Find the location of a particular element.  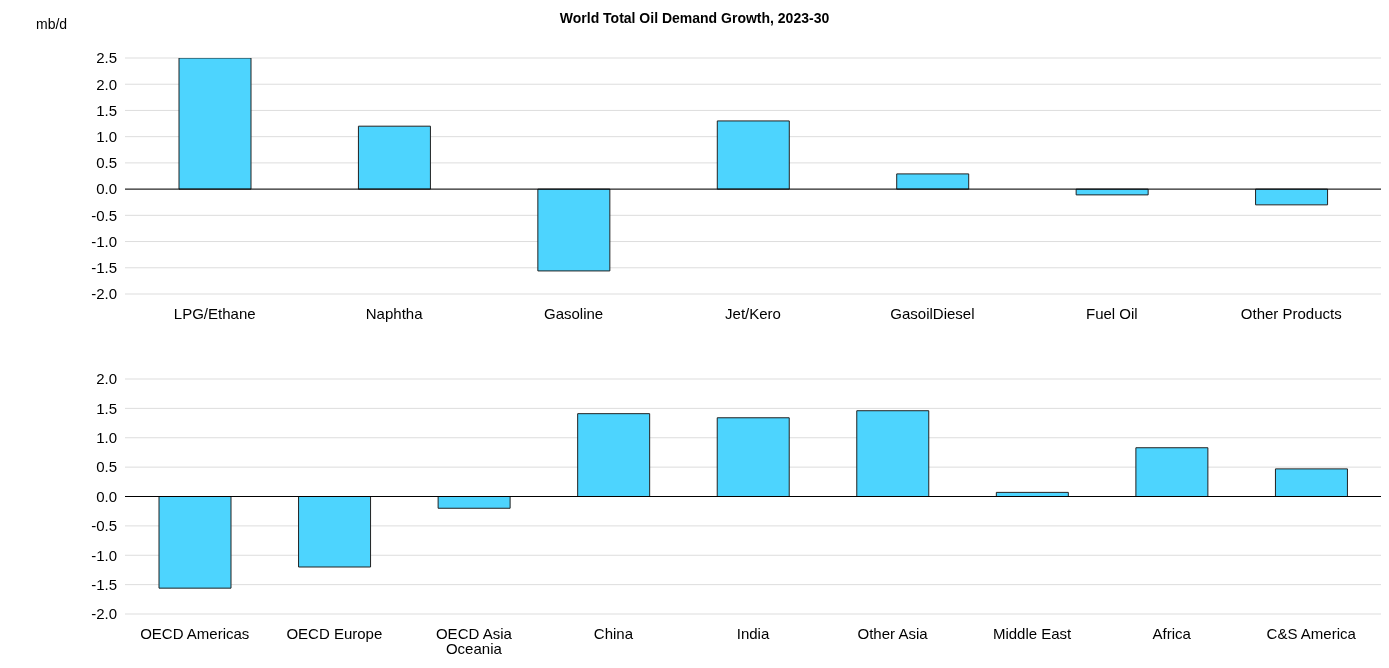

y-tick-label: 2.5 is located at coordinates (106, 58).